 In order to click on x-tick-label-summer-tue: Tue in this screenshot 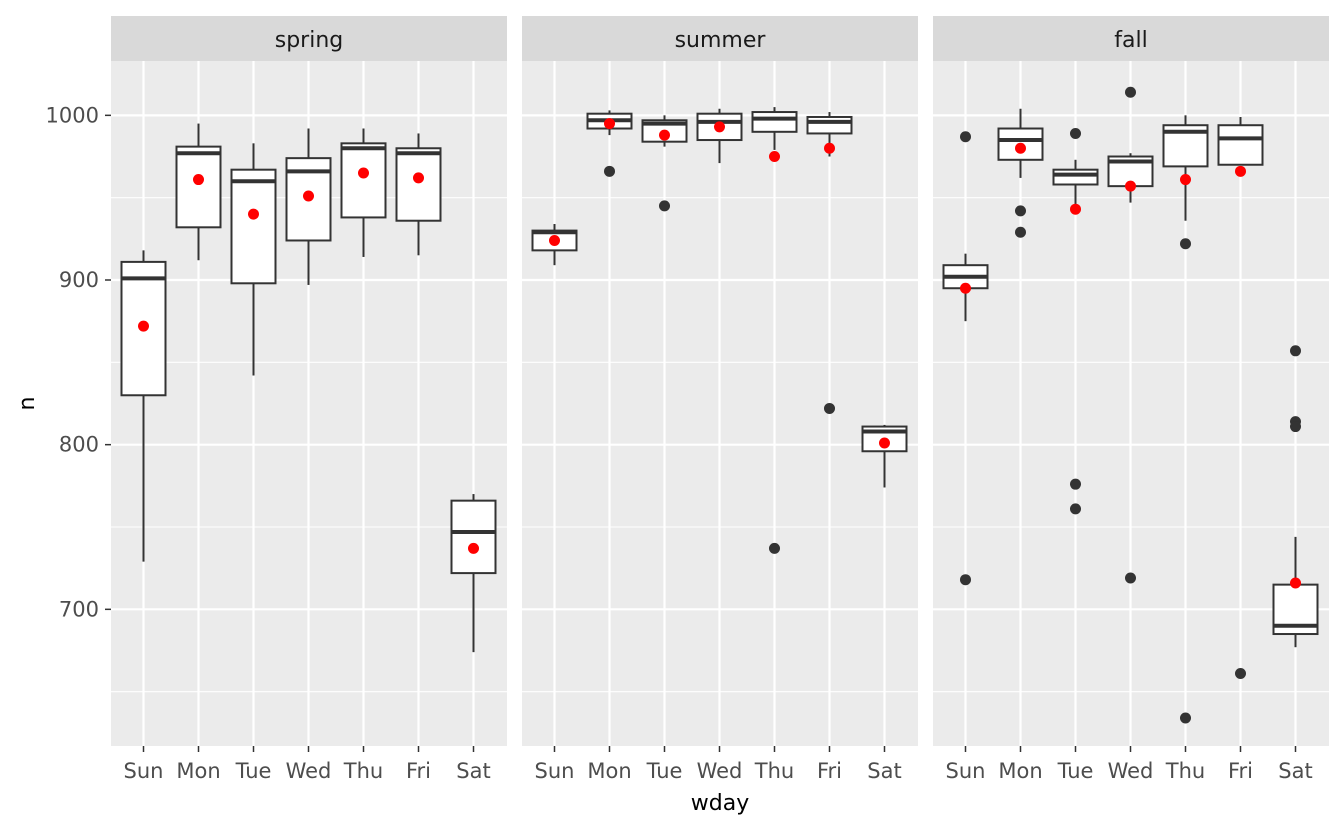, I will do `click(664, 771)`.